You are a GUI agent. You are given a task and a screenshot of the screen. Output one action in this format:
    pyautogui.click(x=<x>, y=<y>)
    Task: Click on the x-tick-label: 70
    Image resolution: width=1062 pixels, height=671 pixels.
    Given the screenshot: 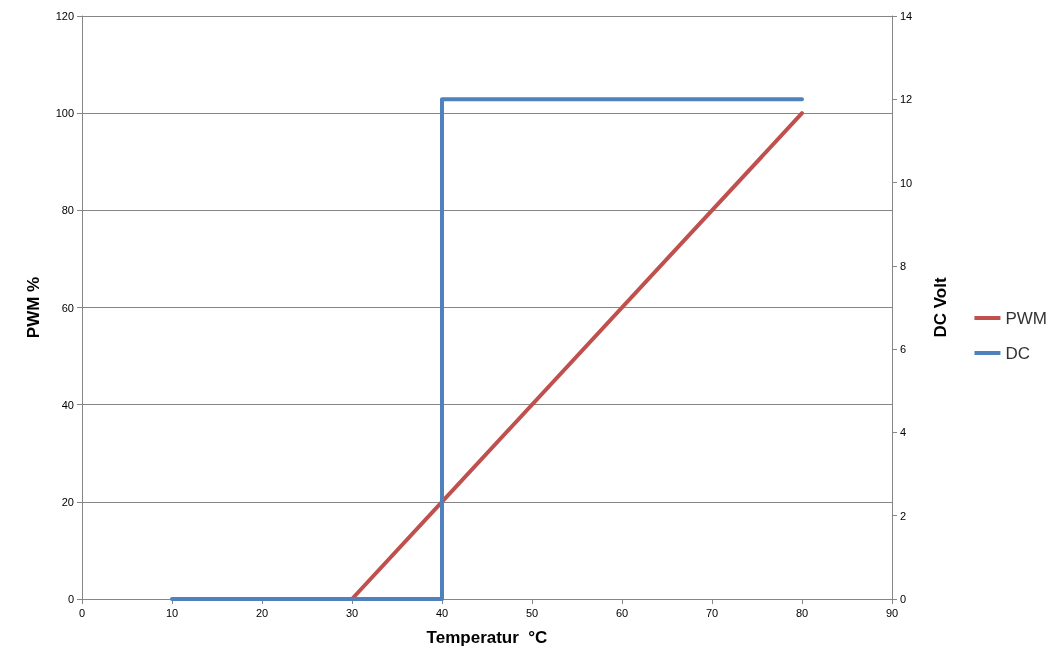 What is the action you would take?
    pyautogui.click(x=712, y=612)
    